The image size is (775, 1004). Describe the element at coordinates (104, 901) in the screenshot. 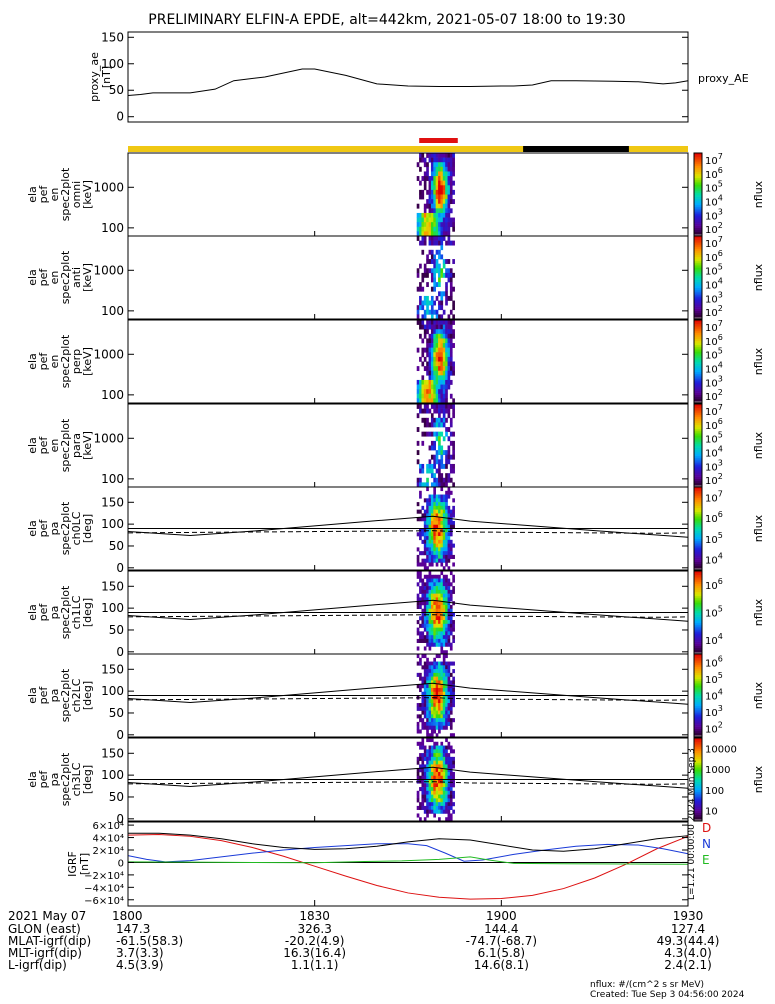

I see `igrf-ytick-label: −6×10⁴` at that location.